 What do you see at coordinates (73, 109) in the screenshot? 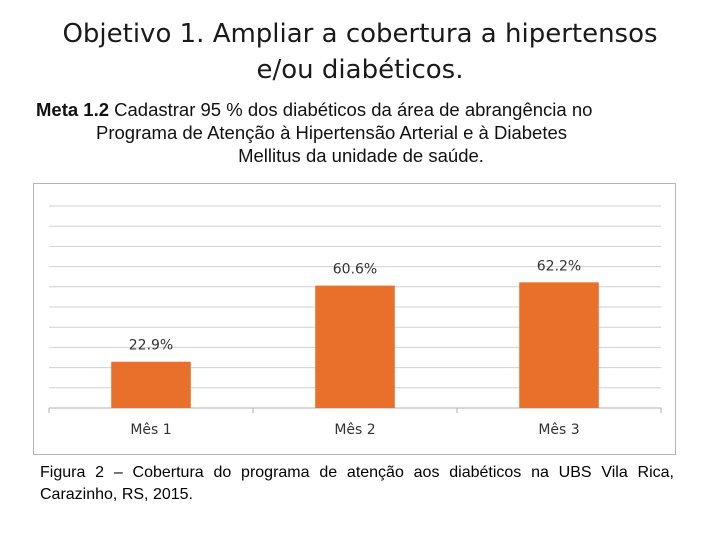
I see `goal-label: Meta 1.2` at bounding box center [73, 109].